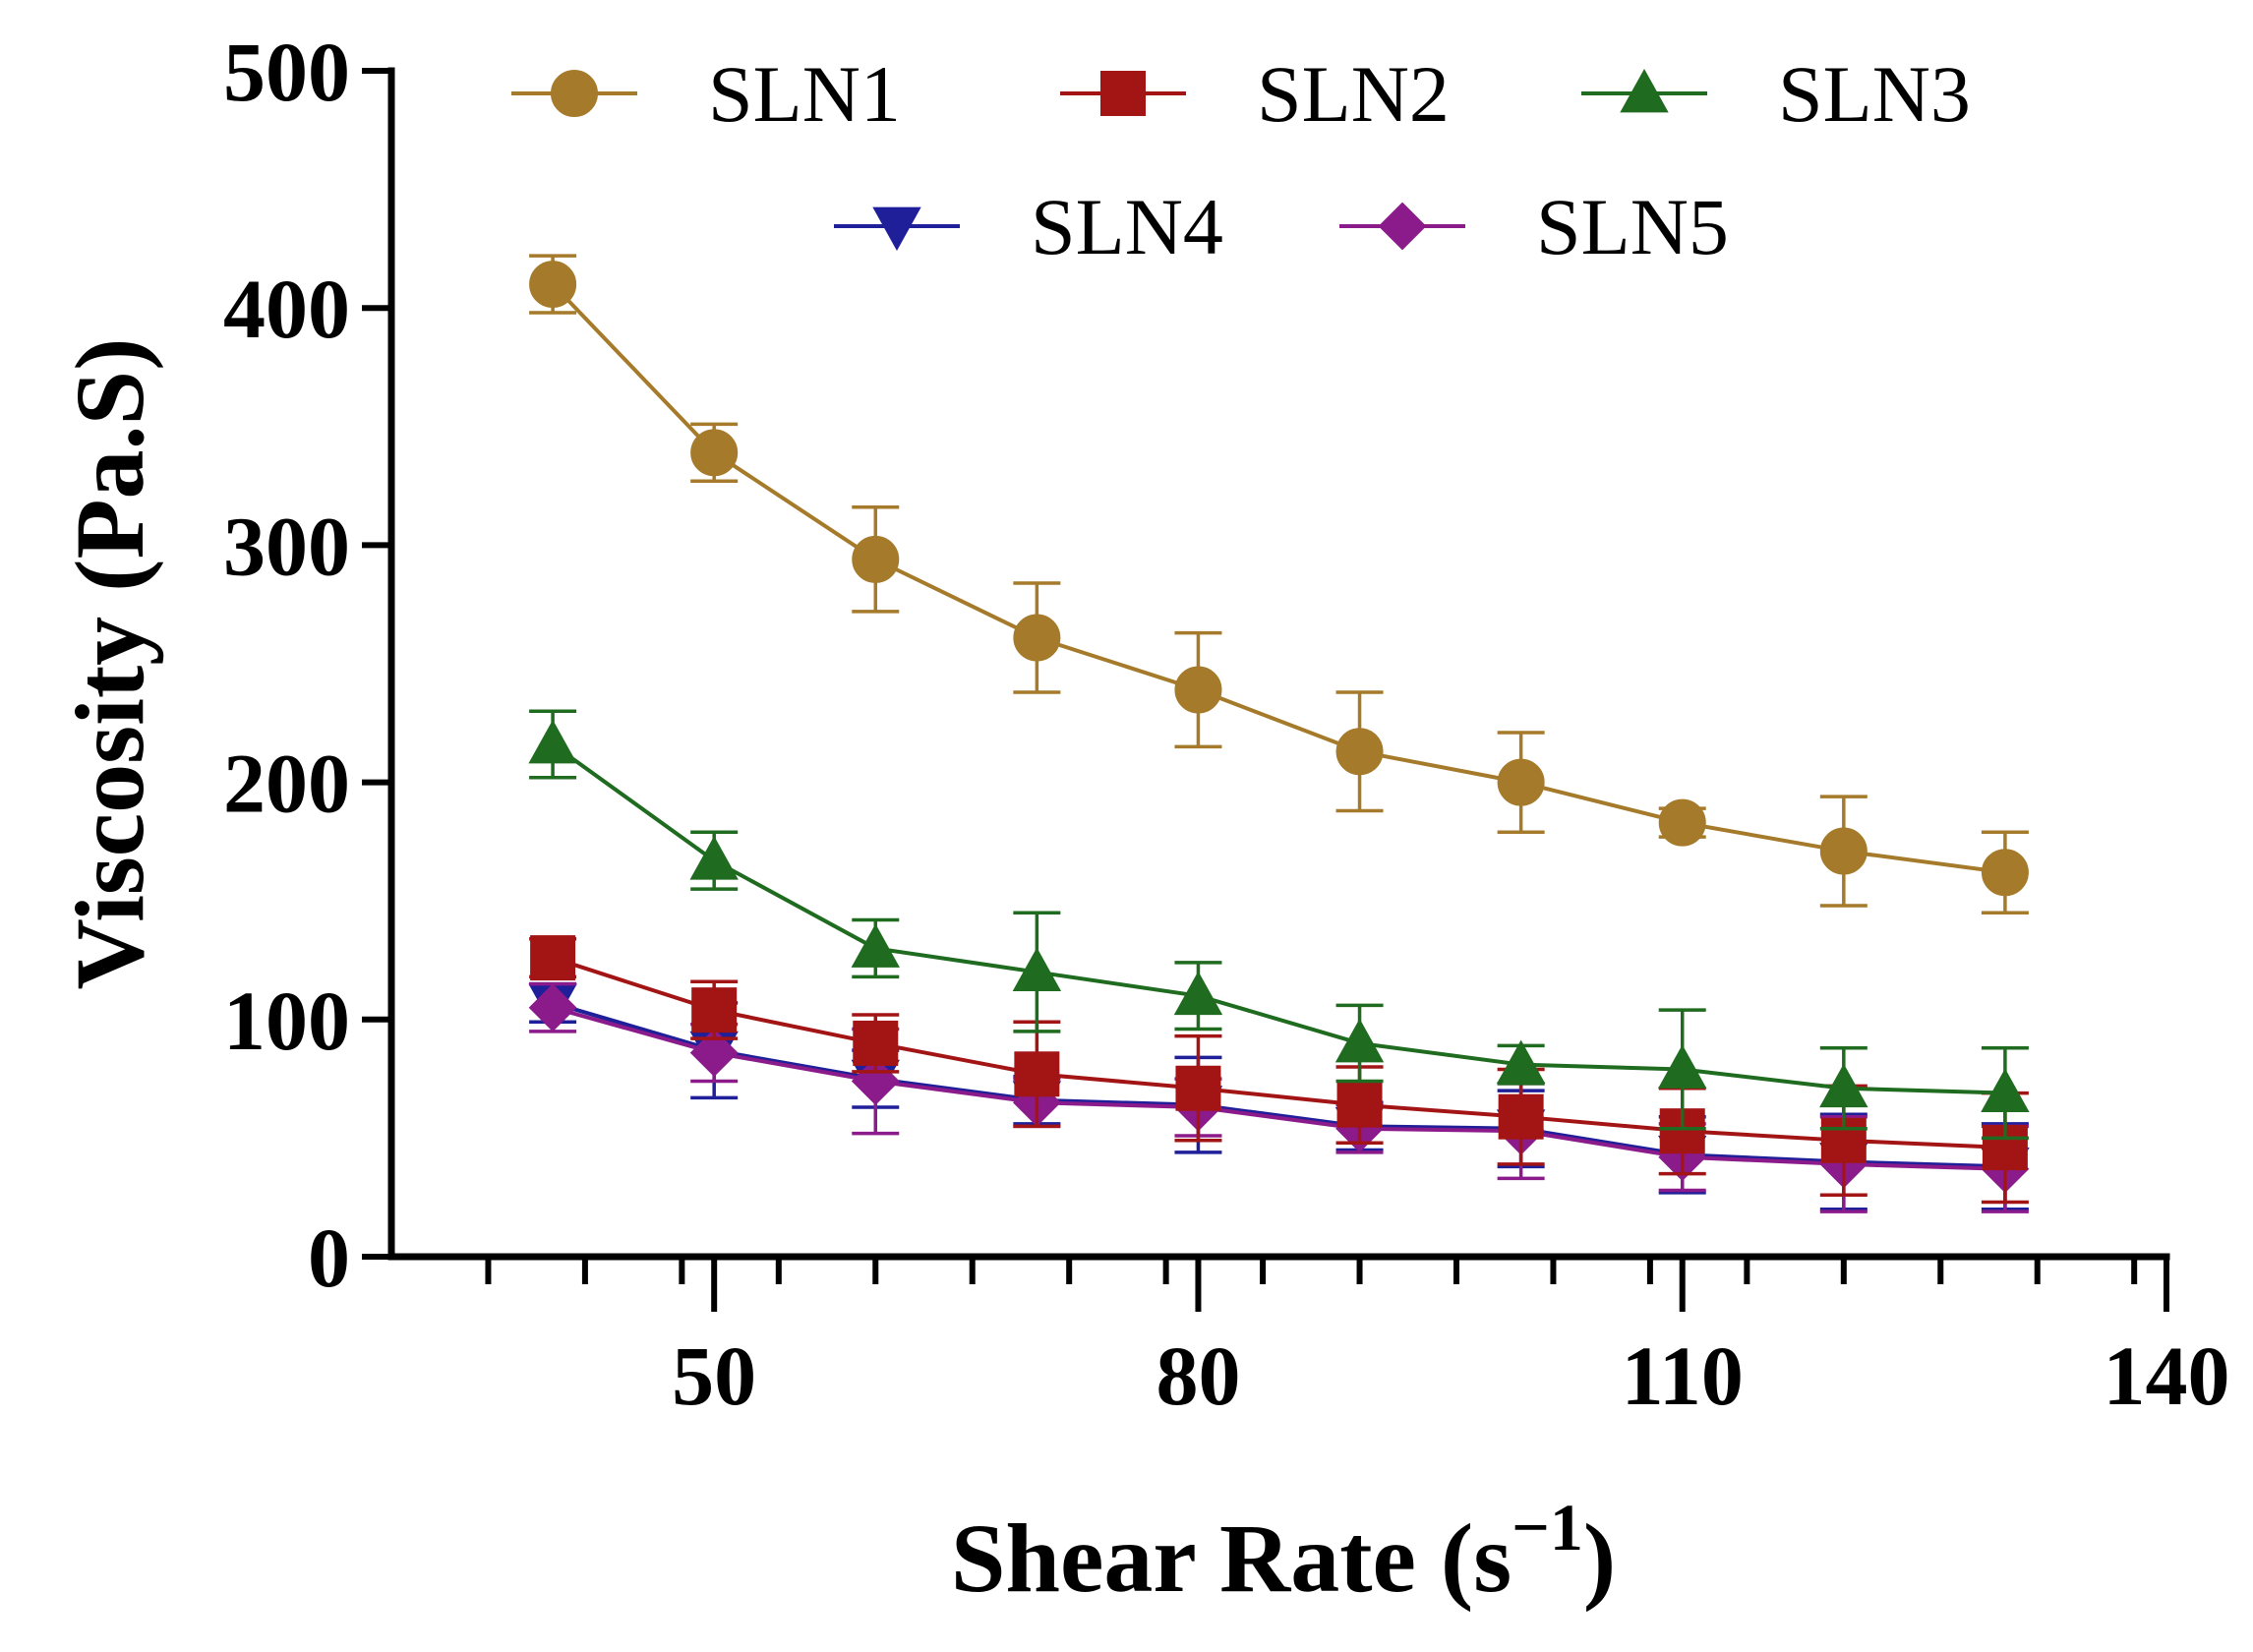 This screenshot has height=1652, width=2253. Describe the element at coordinates (1278, 918) in the screenshot. I see `series-line-sln3` at that location.